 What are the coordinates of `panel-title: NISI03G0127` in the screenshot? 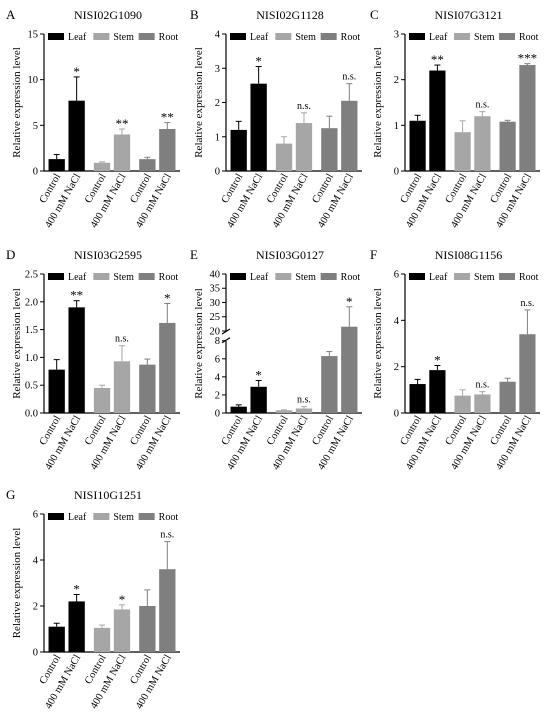 It's located at (290, 255).